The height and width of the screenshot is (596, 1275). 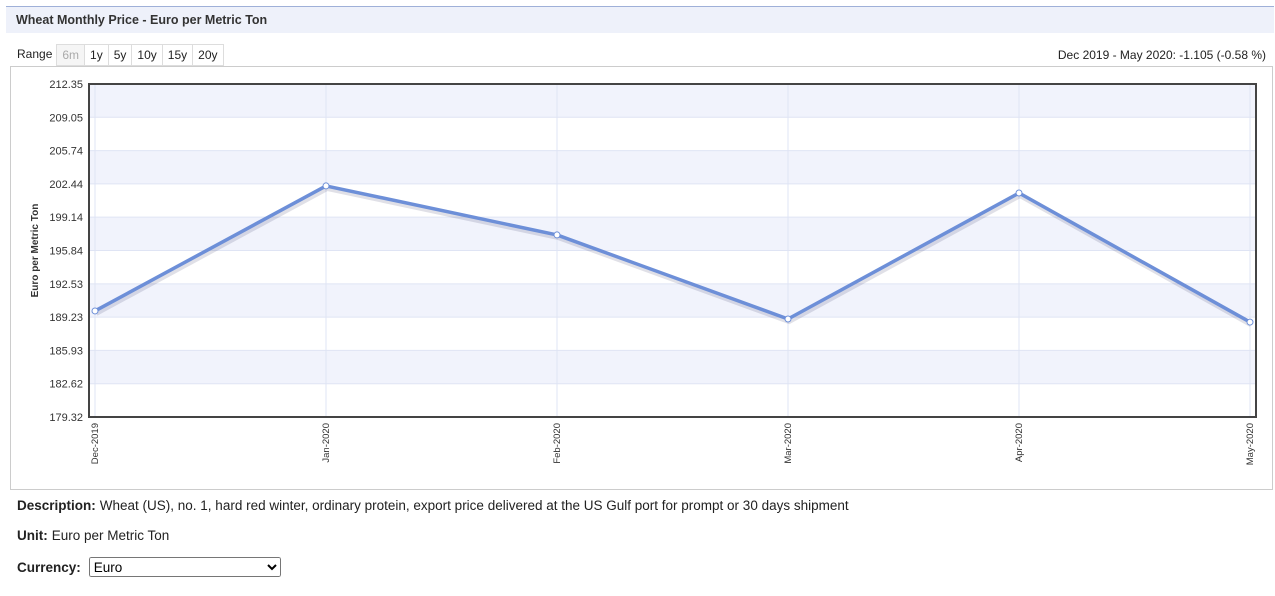 I want to click on y-axis-label: Euro per Metric Ton, so click(x=35, y=251).